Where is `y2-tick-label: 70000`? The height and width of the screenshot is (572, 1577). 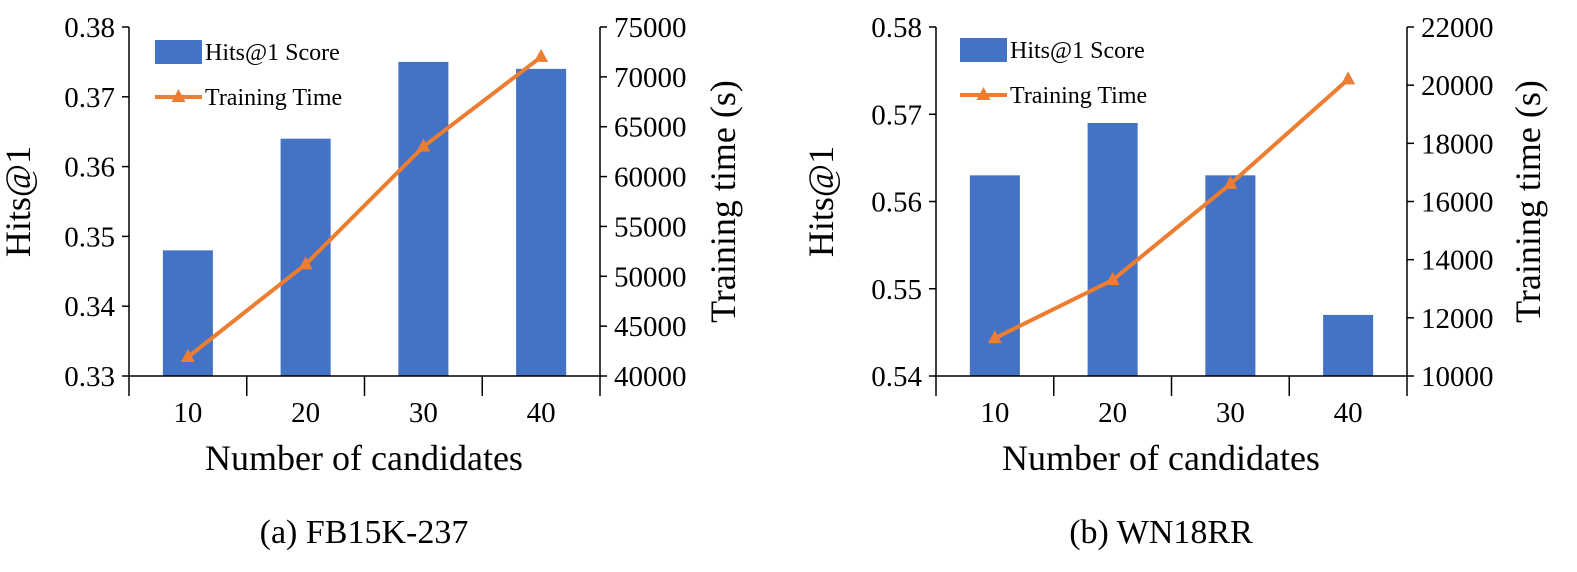
y2-tick-label: 70000 is located at coordinates (650, 78).